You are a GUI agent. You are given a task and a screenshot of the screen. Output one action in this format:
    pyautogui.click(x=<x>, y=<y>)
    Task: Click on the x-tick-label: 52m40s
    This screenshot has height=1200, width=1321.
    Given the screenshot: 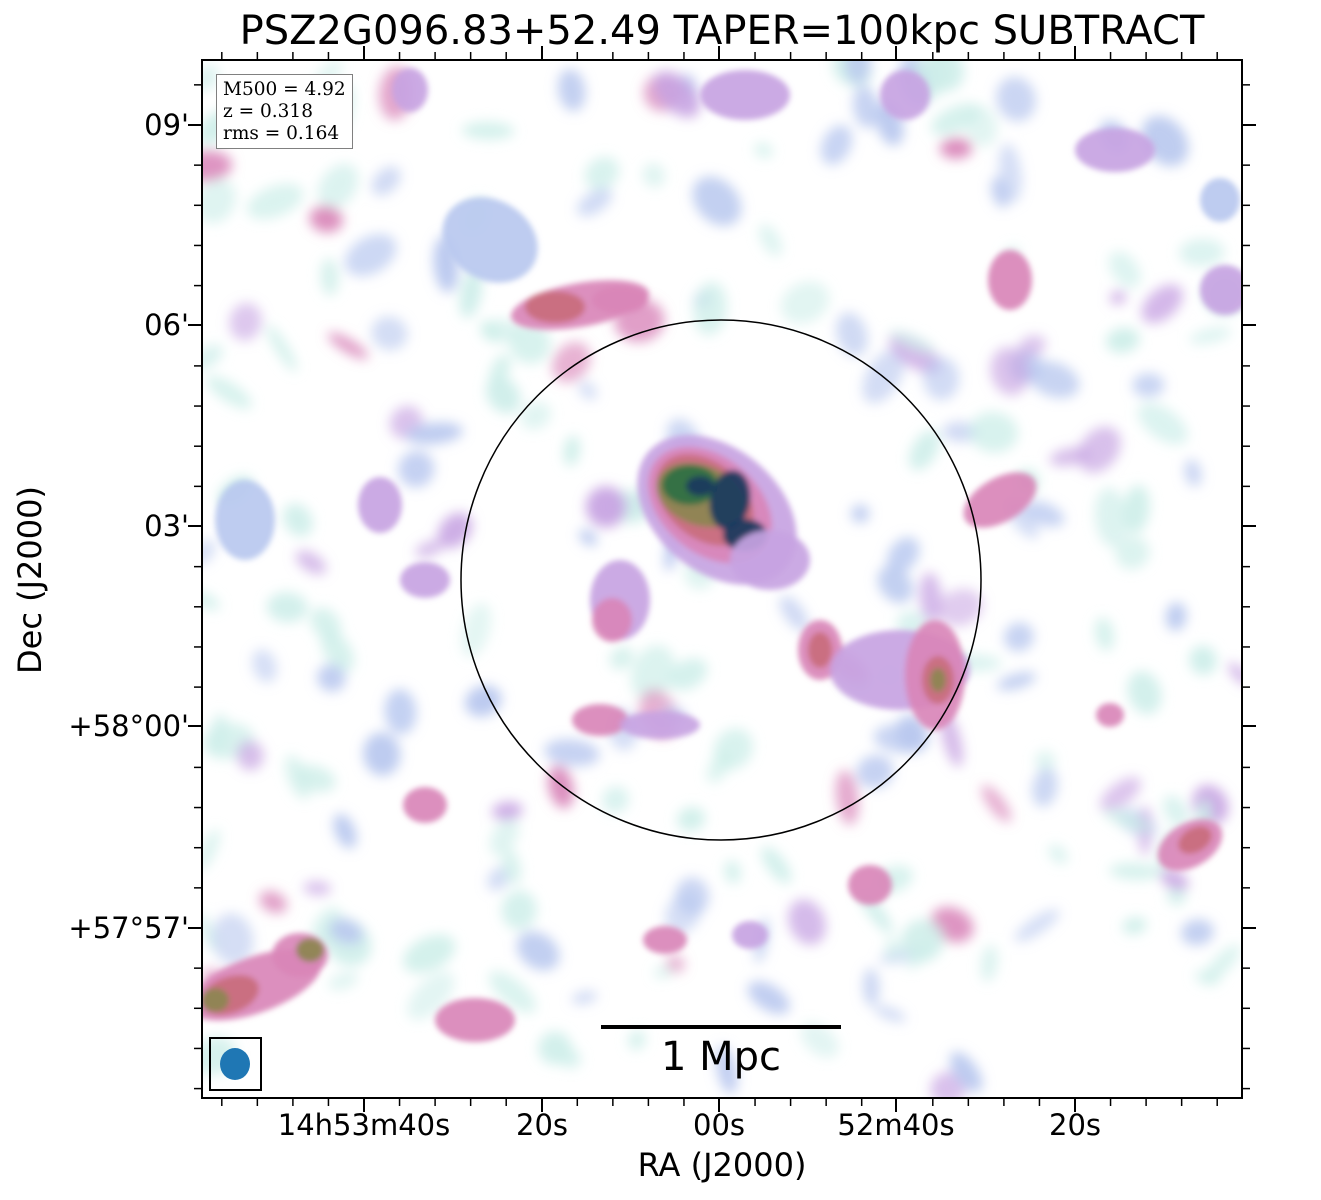 What is the action you would take?
    pyautogui.click(x=896, y=1125)
    